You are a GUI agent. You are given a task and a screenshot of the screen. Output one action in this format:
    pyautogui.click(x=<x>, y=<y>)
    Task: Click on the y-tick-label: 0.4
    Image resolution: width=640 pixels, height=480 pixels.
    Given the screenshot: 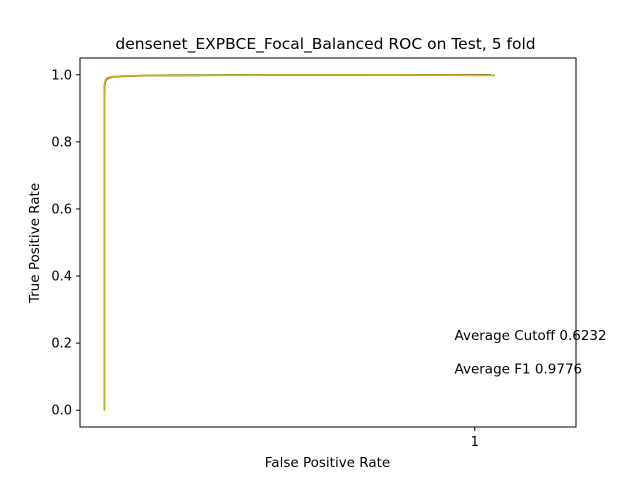 What is the action you would take?
    pyautogui.click(x=61, y=277)
    